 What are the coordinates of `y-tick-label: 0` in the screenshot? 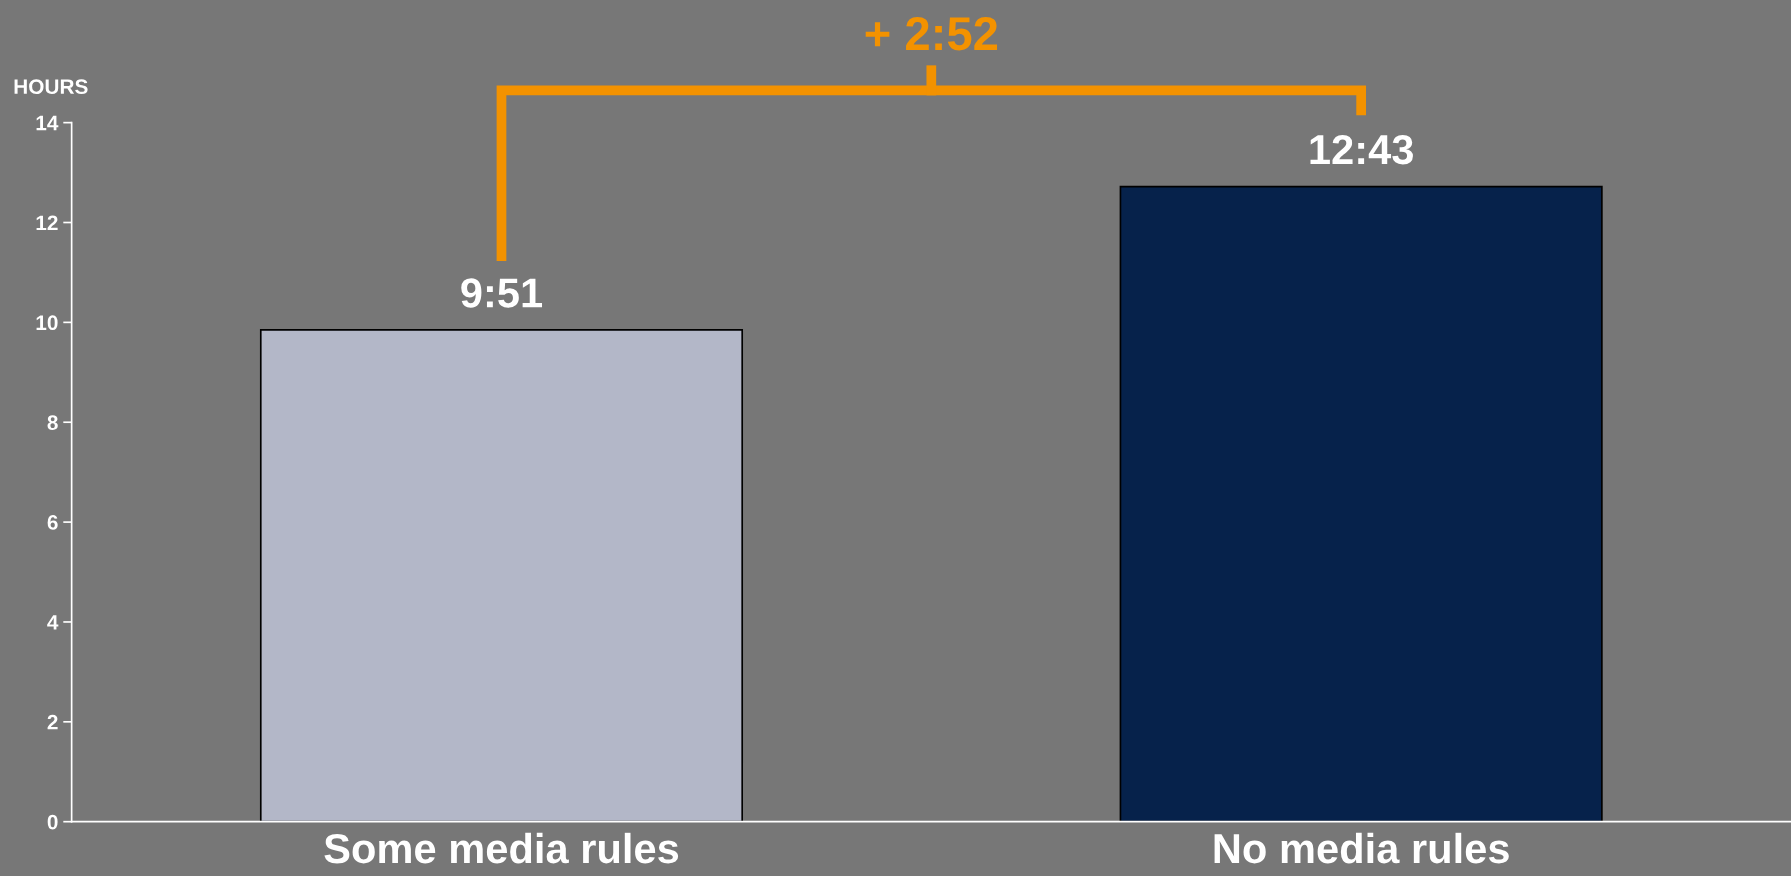 It's located at (52, 822).